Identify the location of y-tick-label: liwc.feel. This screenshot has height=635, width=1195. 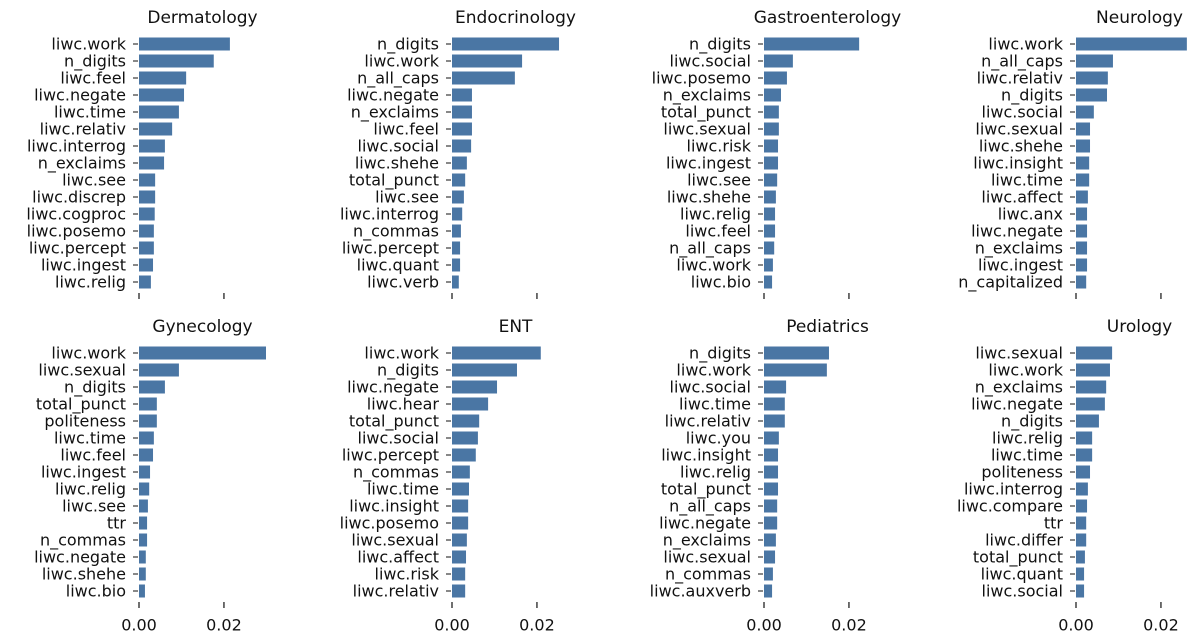
(718, 231).